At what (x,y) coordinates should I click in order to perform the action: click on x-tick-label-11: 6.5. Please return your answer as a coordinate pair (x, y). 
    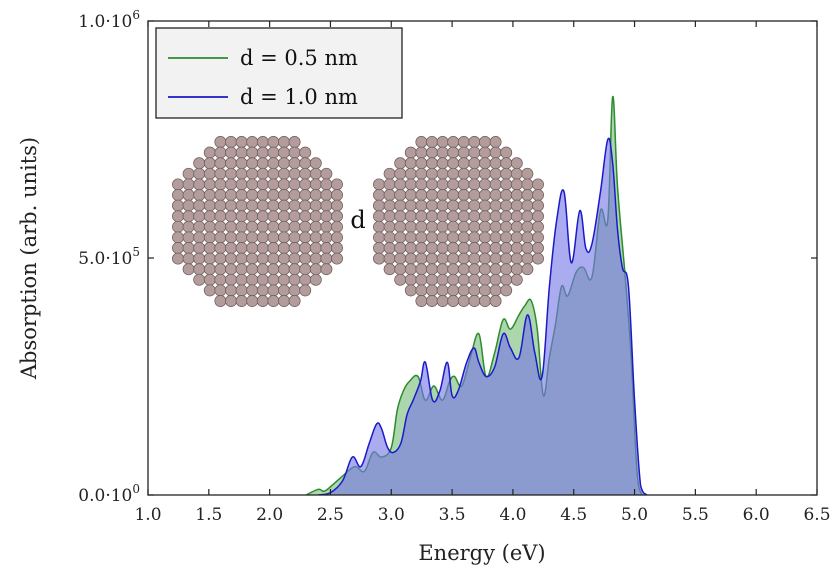
    Looking at the image, I should click on (816, 515).